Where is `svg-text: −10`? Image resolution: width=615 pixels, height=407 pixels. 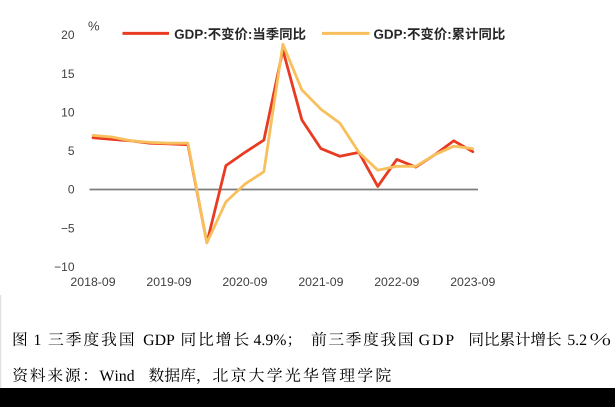 svg-text: −10 is located at coordinates (64, 267).